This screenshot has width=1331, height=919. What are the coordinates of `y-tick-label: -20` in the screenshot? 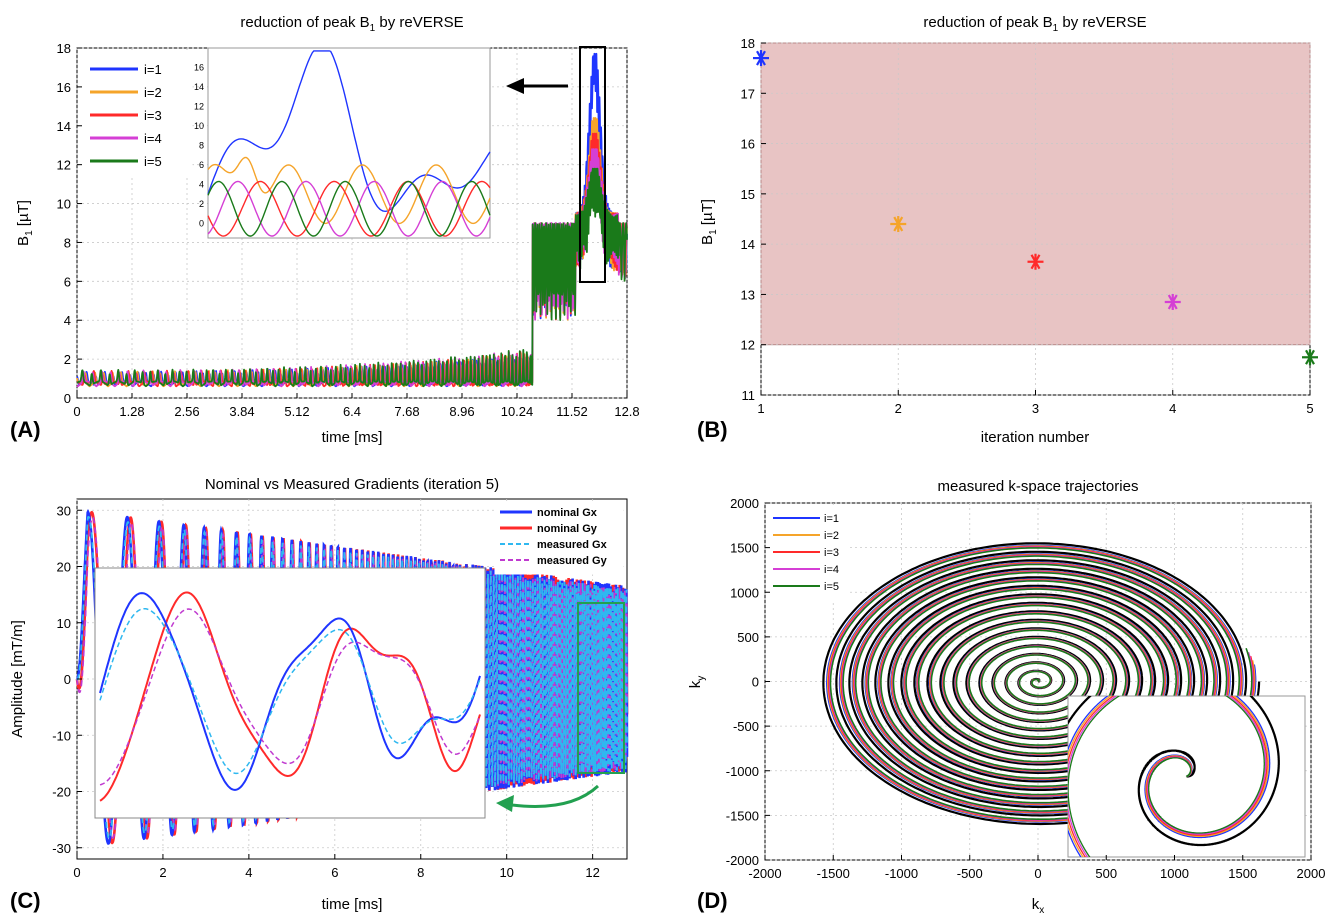 It's located at (61, 792).